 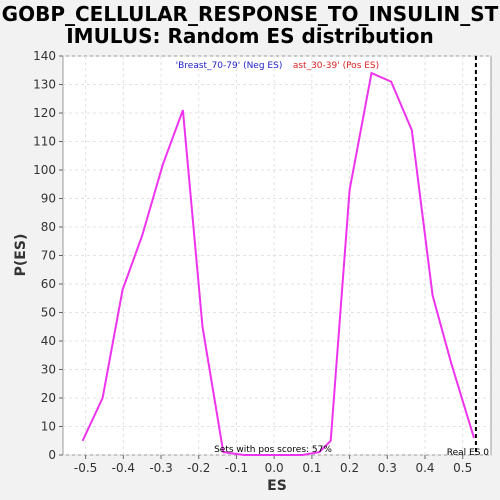 I want to click on y-tick-label: 60, so click(x=48, y=284).